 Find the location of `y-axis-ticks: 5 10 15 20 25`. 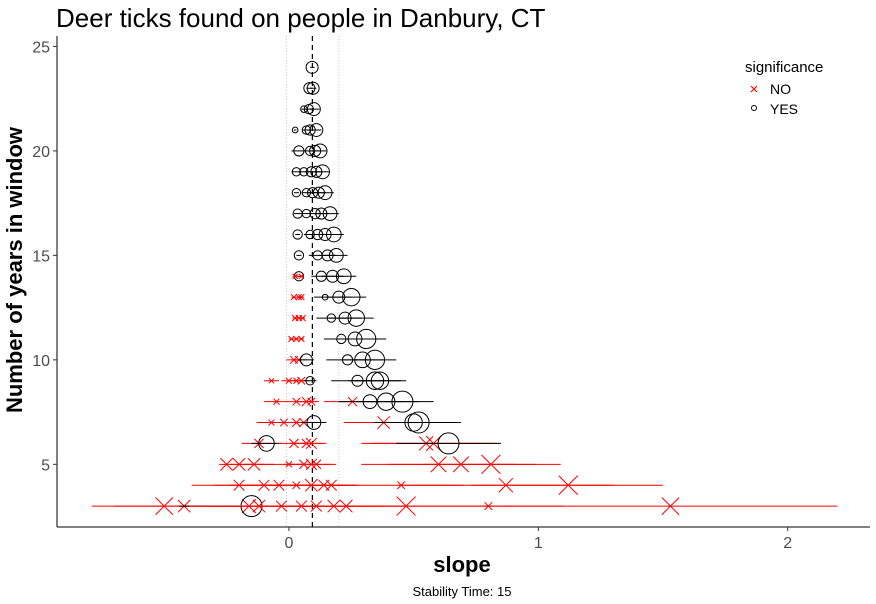

y-axis-ticks: 5 10 15 20 25 is located at coordinates (44, 256).